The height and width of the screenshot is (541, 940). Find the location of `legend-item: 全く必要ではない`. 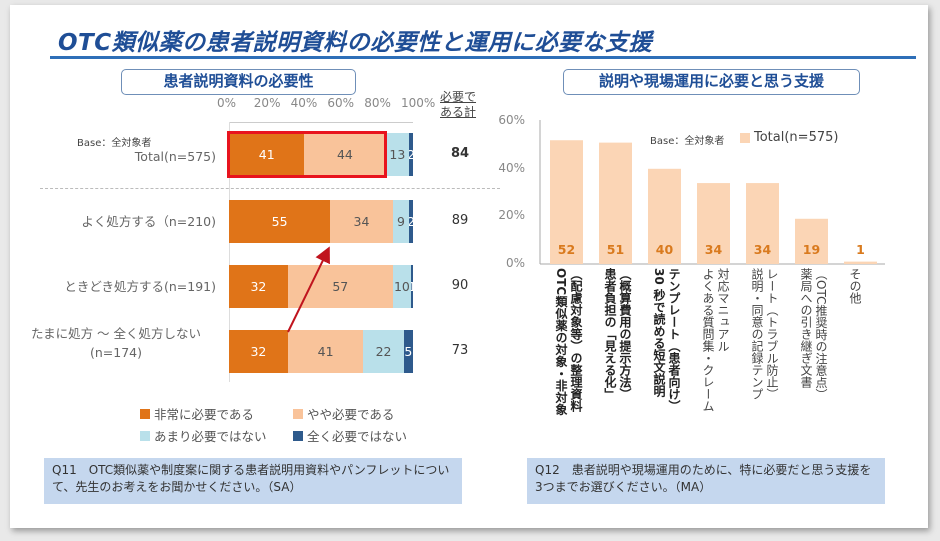

legend-item: 全く必要ではない is located at coordinates (350, 435).